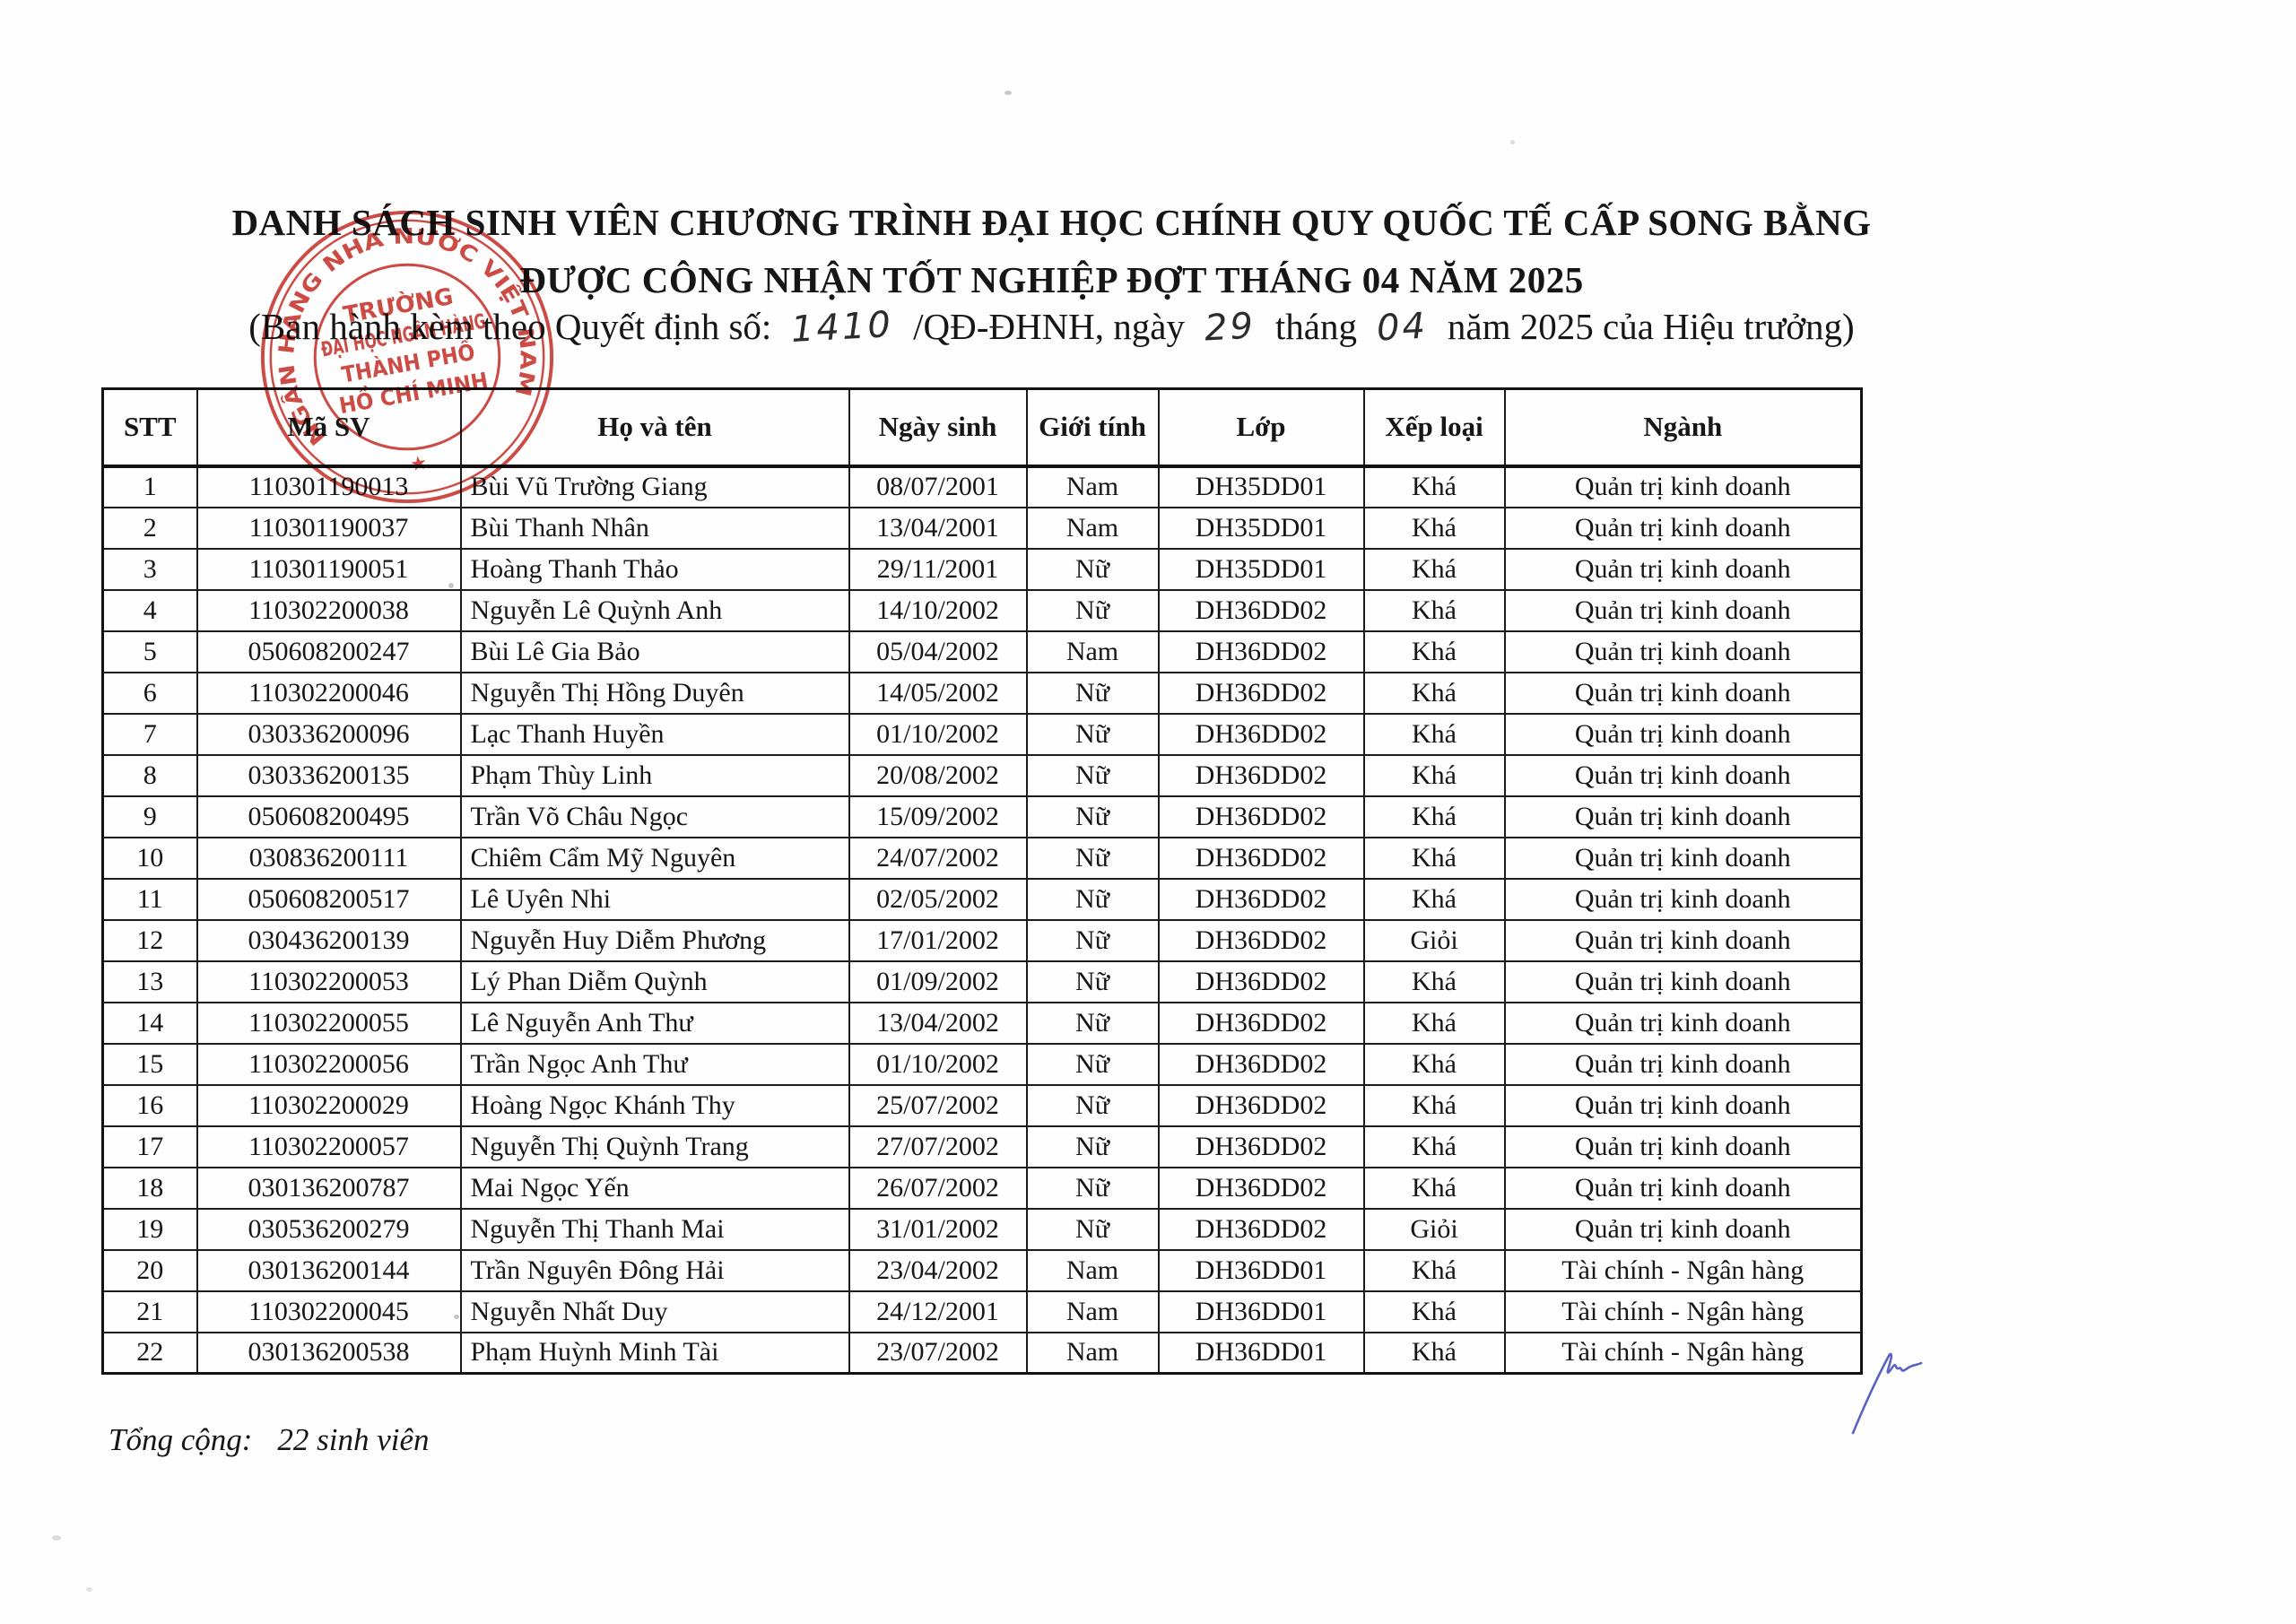 The height and width of the screenshot is (1624, 2296). Describe the element at coordinates (329, 899) in the screenshot. I see `ma-sv-cell: 050608200517` at that location.